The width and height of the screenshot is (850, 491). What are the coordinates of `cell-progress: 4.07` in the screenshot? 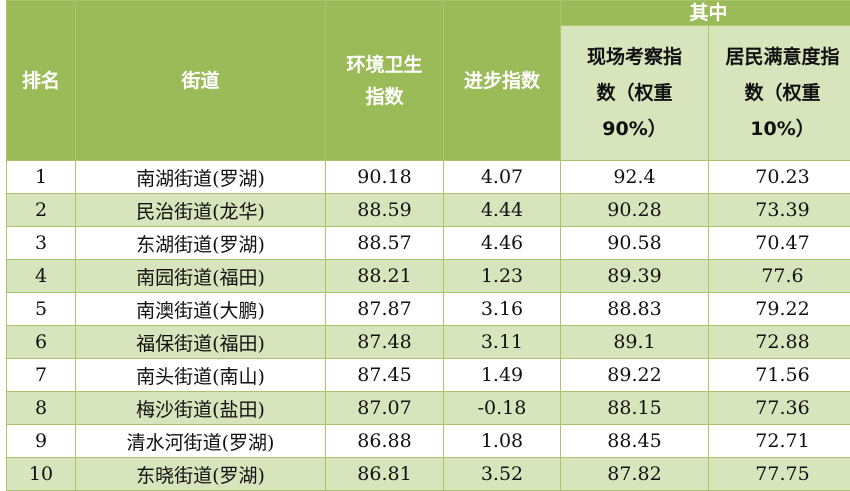 It's located at (502, 177).